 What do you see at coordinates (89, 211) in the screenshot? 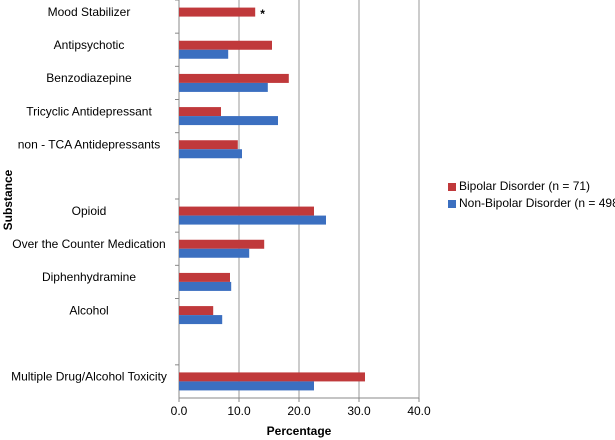
I see `y-tick-label: Opioid` at bounding box center [89, 211].